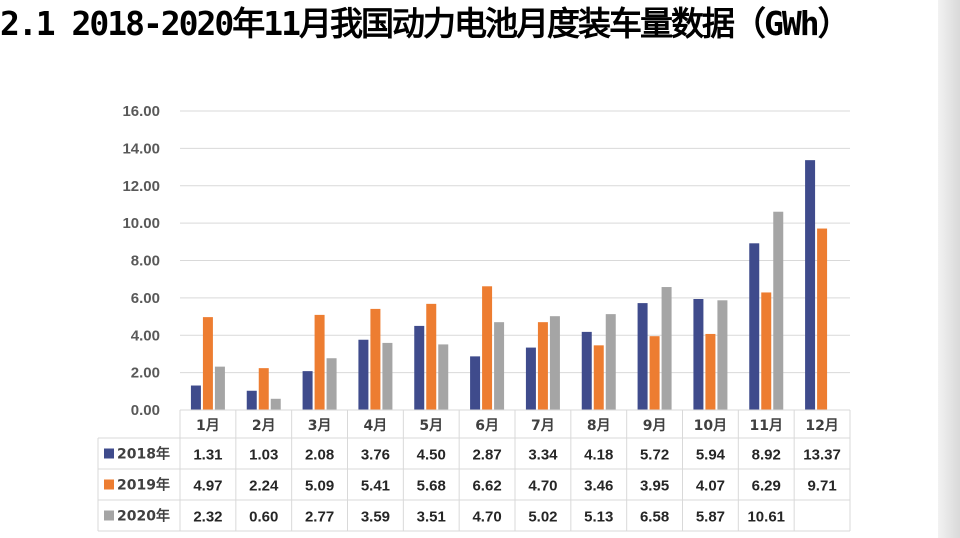 The height and width of the screenshot is (538, 960). What do you see at coordinates (710, 426) in the screenshot?
I see `x-category-label: 10月` at bounding box center [710, 426].